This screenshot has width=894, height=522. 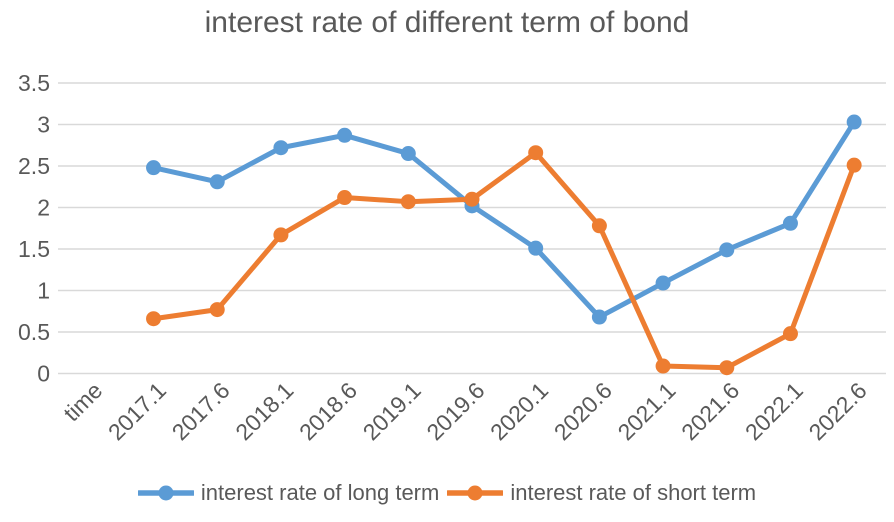 I want to click on legend-item-short-term: interest rate of short term, so click(x=601, y=493).